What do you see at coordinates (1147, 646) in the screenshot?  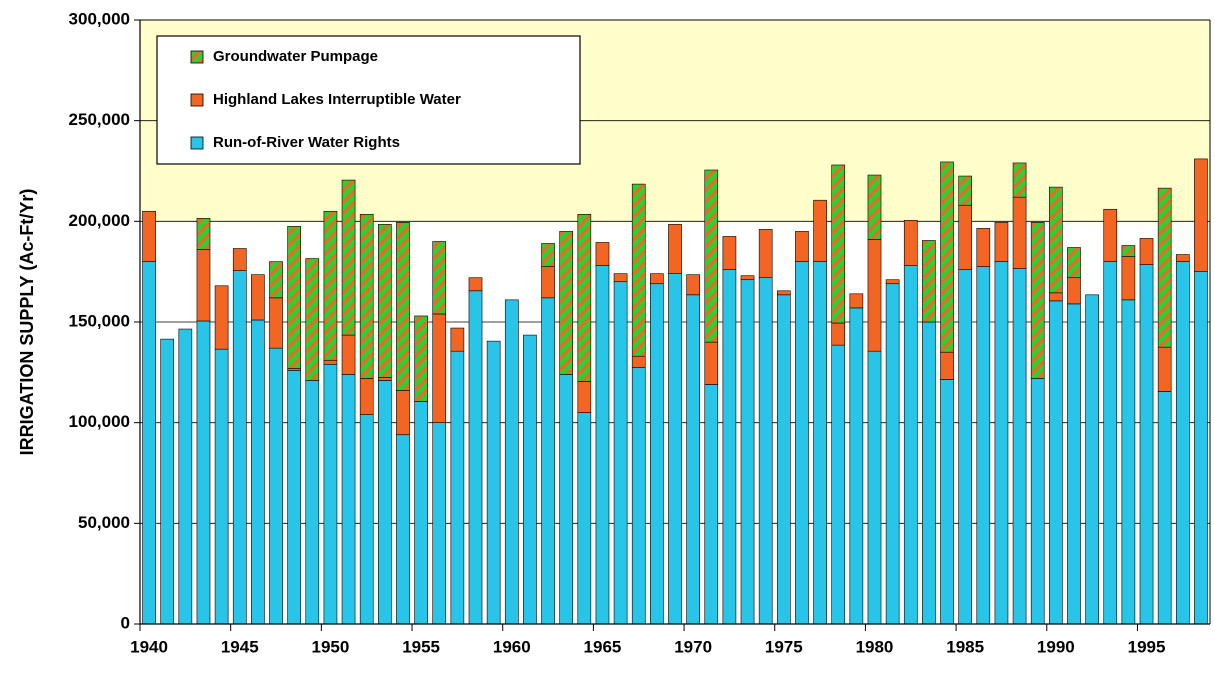 I see `x-tick-label: 1995` at bounding box center [1147, 646].